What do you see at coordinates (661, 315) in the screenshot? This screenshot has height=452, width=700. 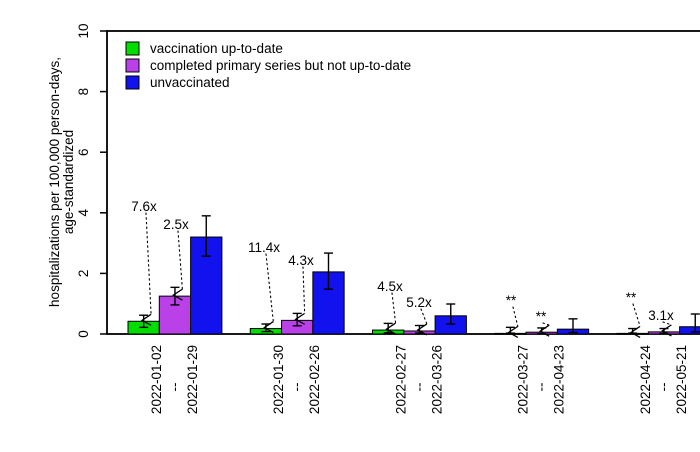 I see `annotation-label: 3.1x` at bounding box center [661, 315].